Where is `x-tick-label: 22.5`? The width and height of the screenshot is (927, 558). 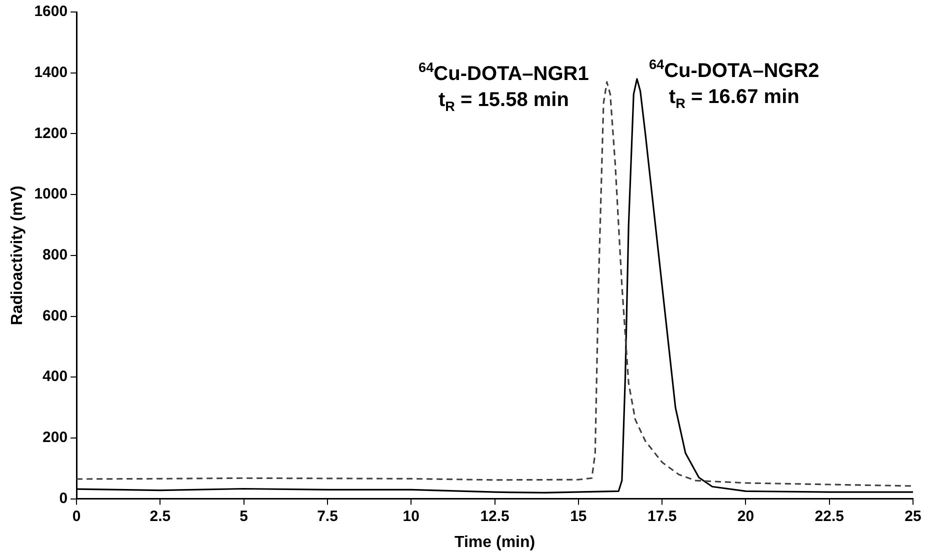
x-tick-label: 22.5 is located at coordinates (829, 516).